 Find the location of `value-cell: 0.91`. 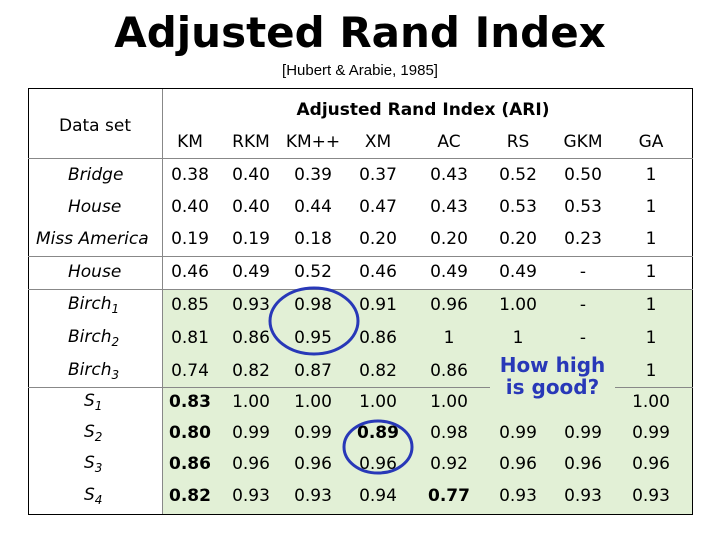

value-cell: 0.91 is located at coordinates (378, 305).